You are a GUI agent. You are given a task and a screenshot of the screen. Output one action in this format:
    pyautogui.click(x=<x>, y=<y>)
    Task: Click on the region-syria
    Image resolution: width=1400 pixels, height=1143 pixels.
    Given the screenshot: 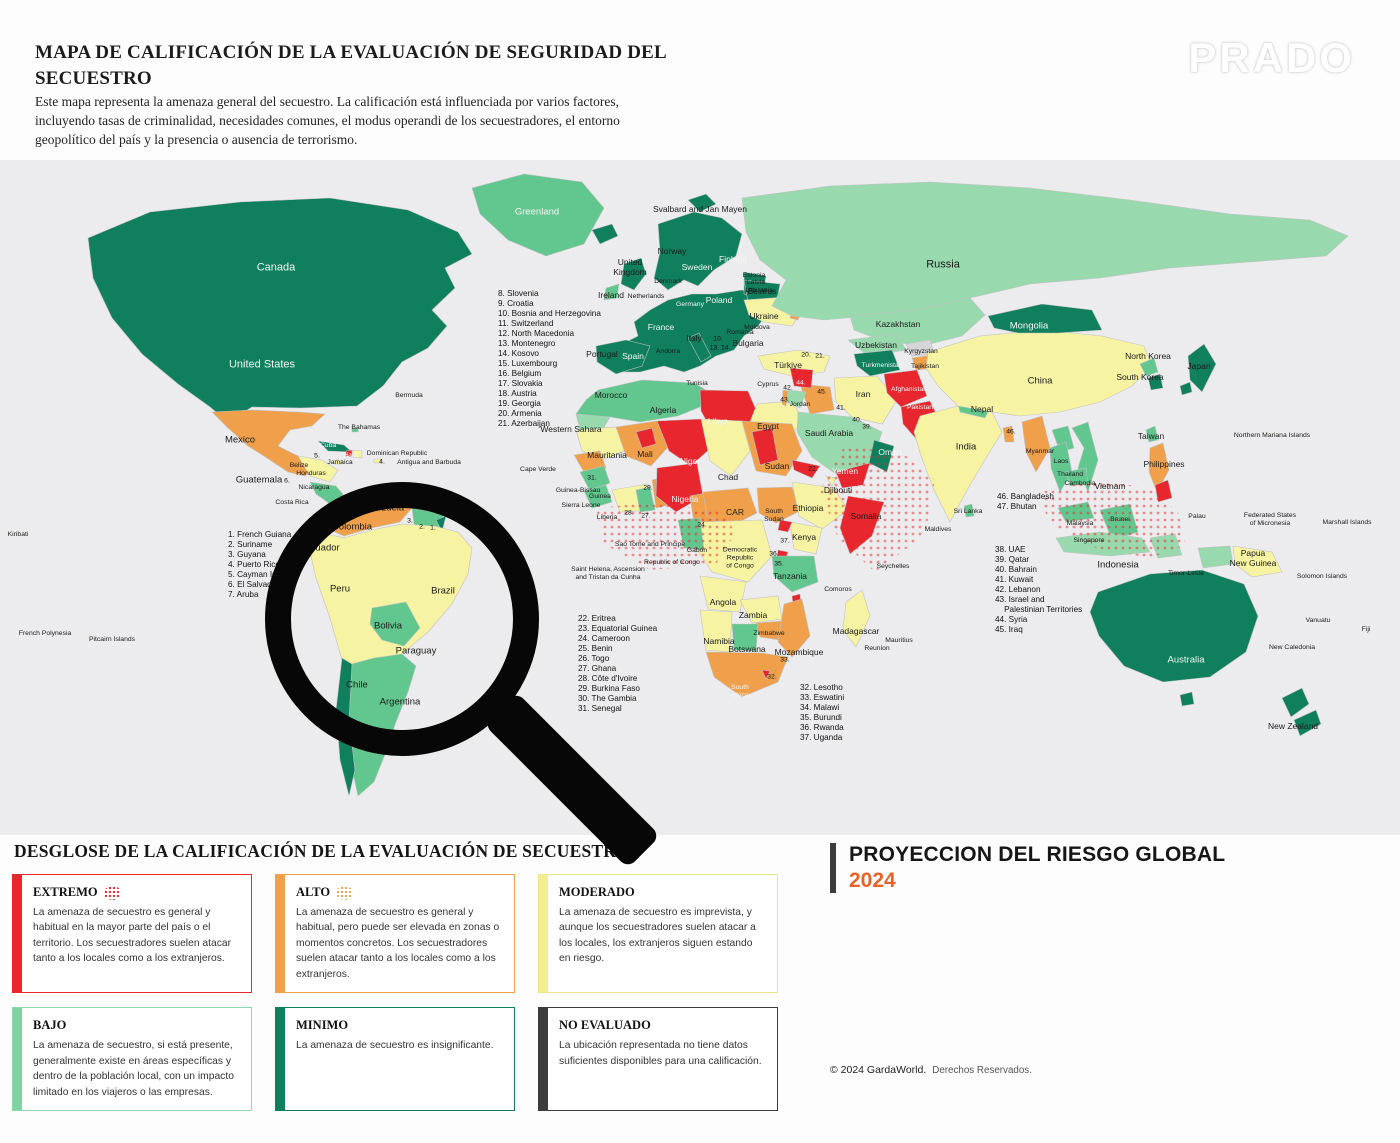 What is the action you would take?
    pyautogui.click(x=801, y=378)
    